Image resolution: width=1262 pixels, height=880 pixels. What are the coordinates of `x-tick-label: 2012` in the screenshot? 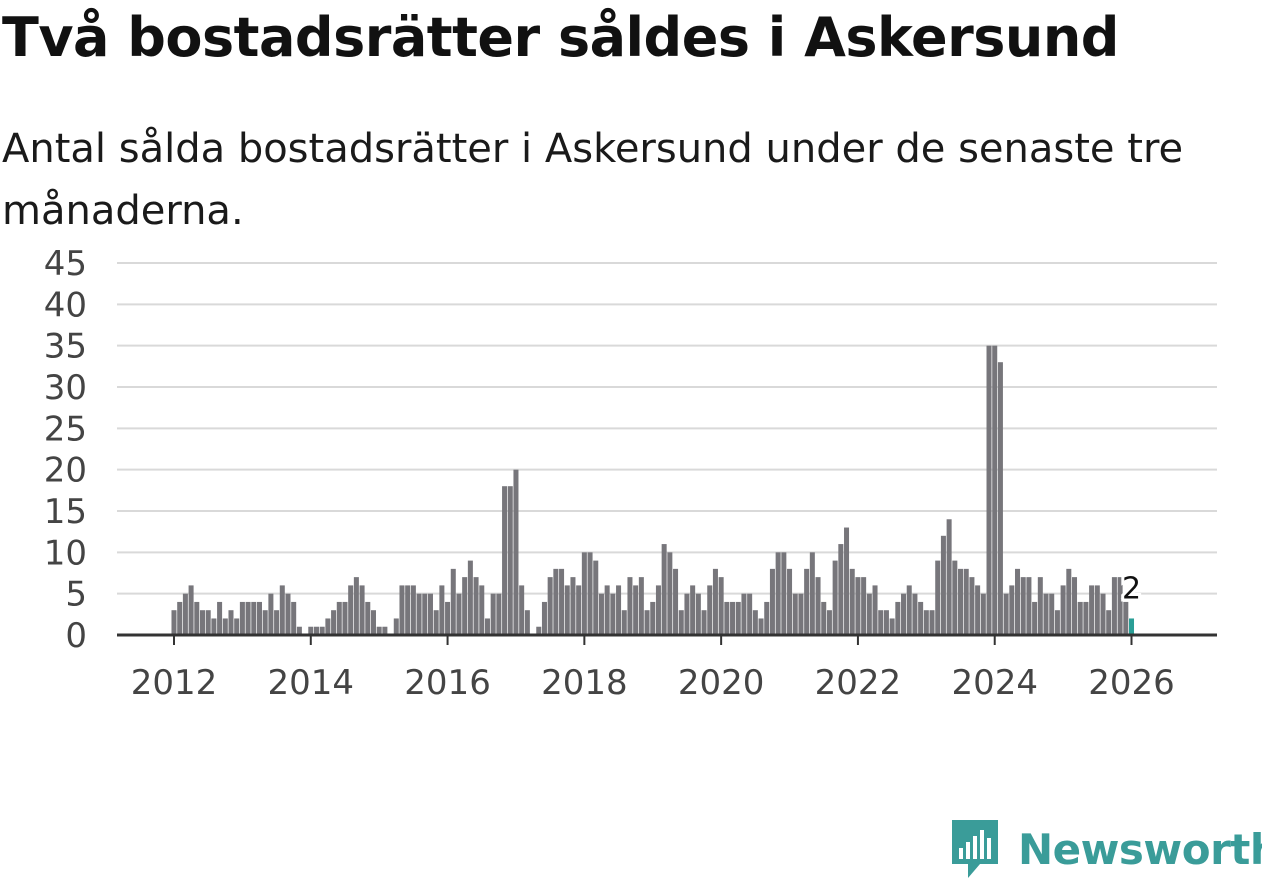 It's located at (174, 683).